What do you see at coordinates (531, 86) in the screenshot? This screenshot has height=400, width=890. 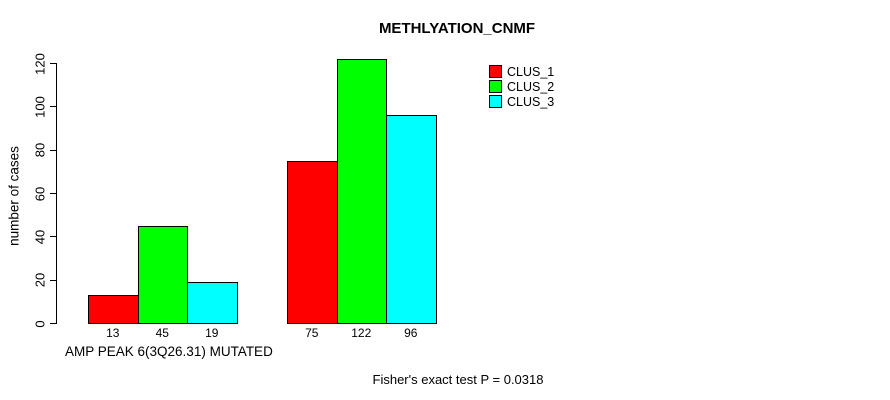 I see `legend-label: CLUS_2` at bounding box center [531, 86].